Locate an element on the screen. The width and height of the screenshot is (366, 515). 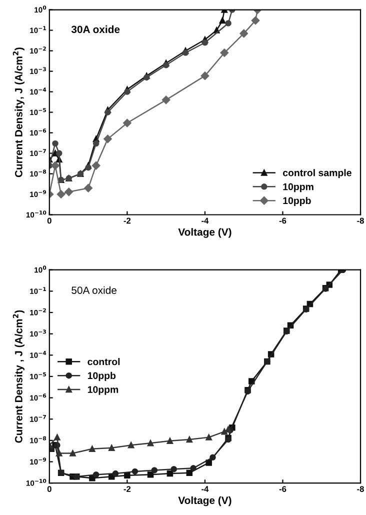
legend-label: control sample is located at coordinates (317, 173).